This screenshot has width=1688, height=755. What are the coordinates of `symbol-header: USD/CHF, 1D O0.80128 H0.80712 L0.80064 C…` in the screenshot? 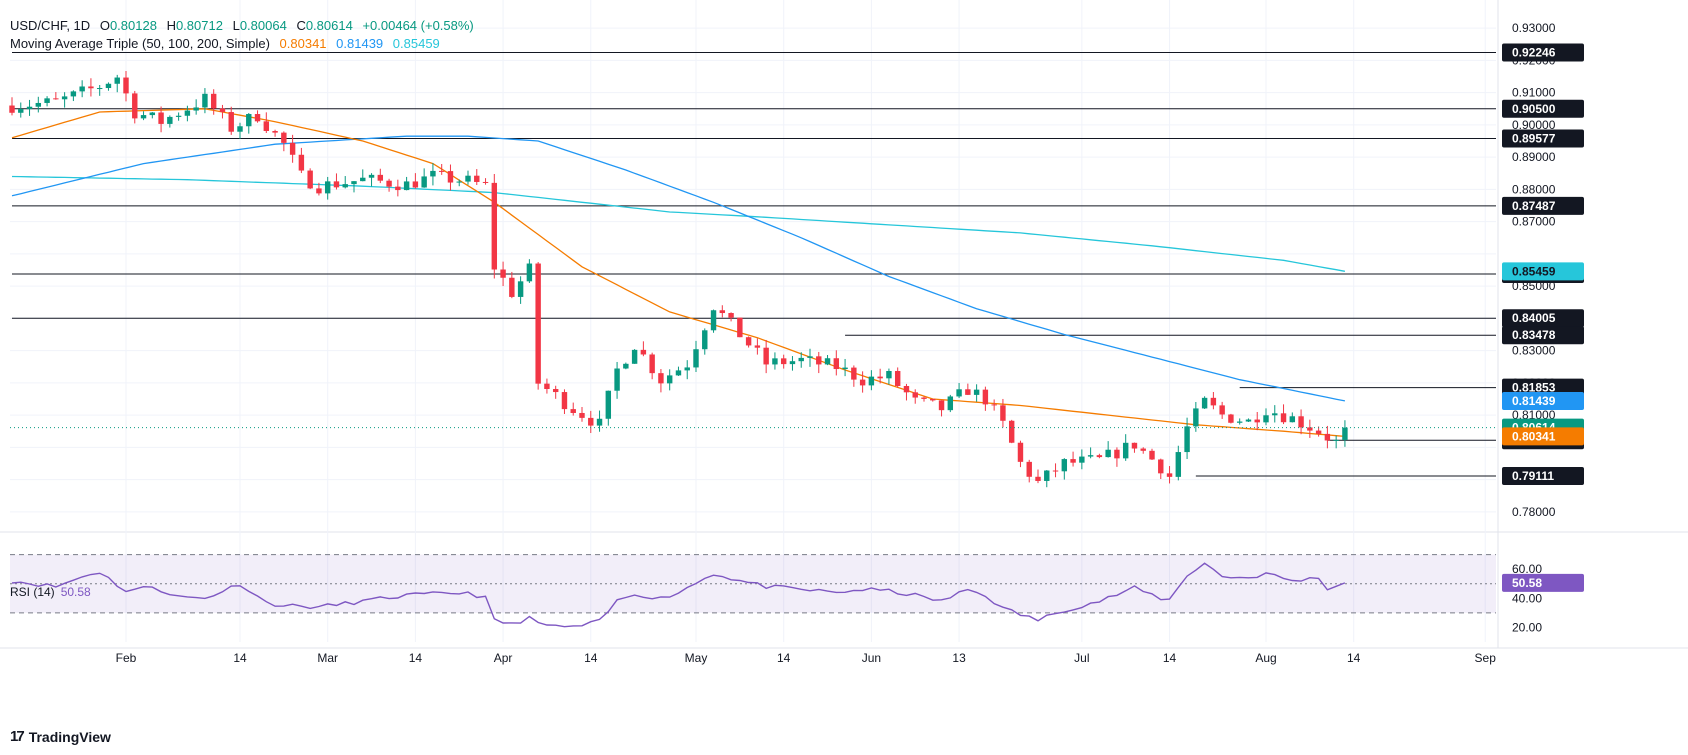 It's located at (245, 25).